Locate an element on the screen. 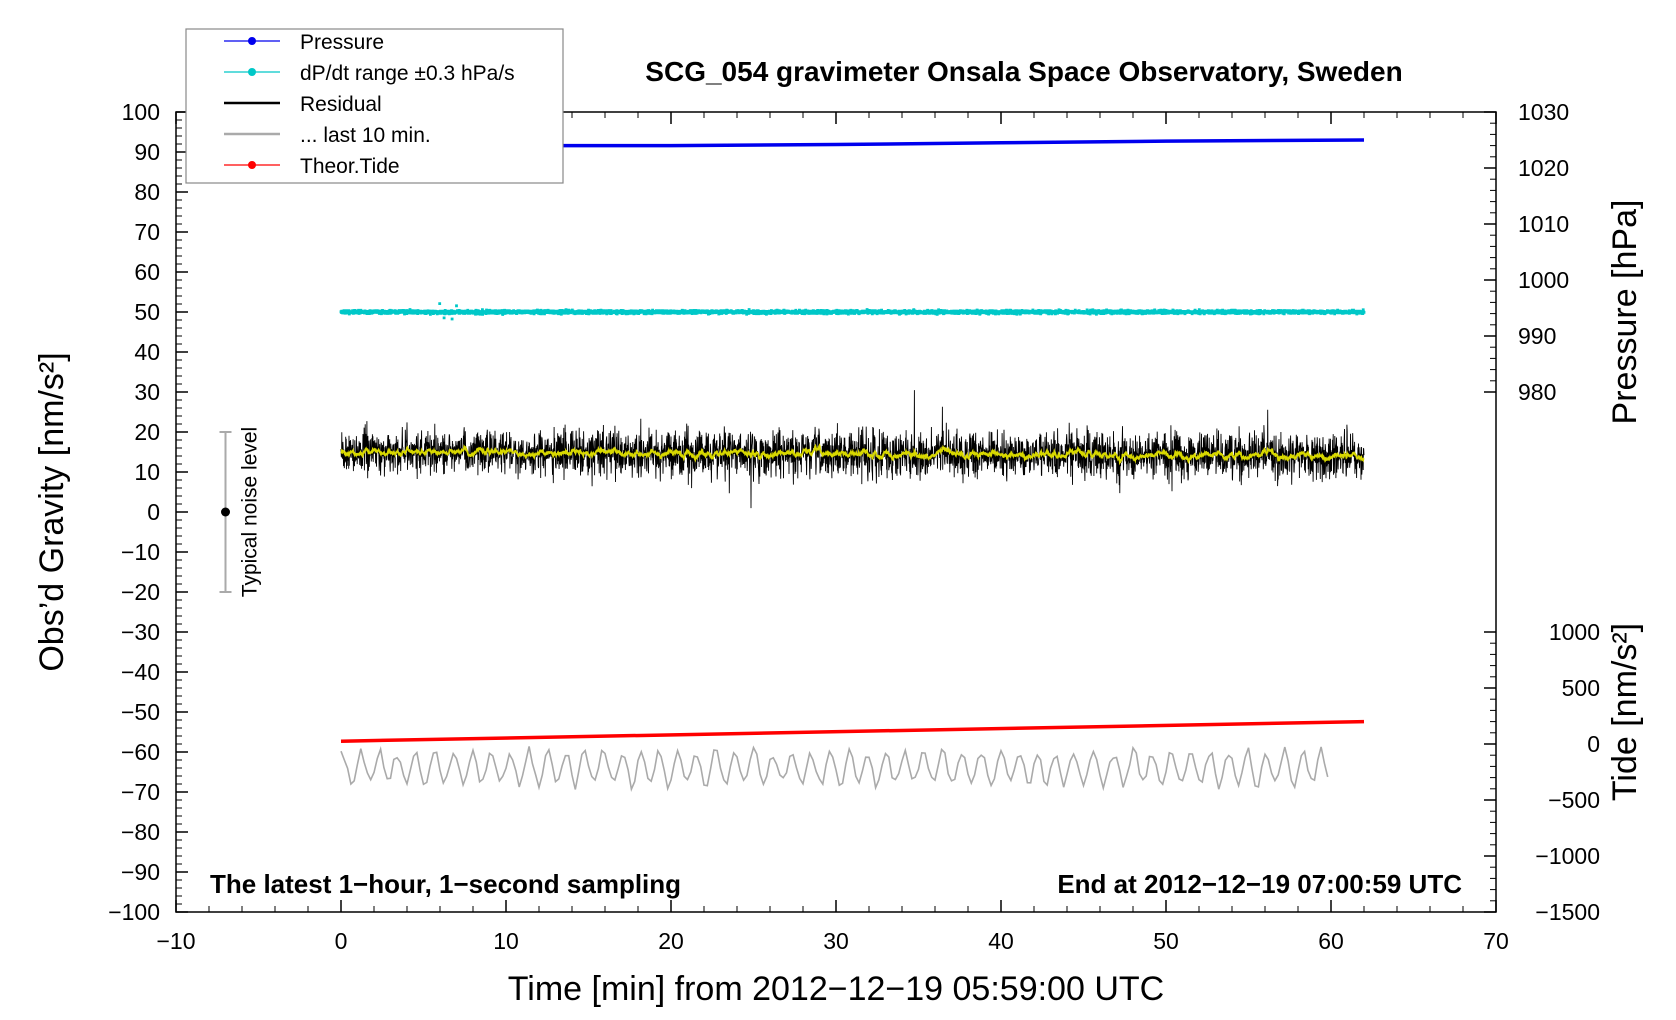  y-axis-label-pressure: Pressure [hPa] is located at coordinates (1625, 312).